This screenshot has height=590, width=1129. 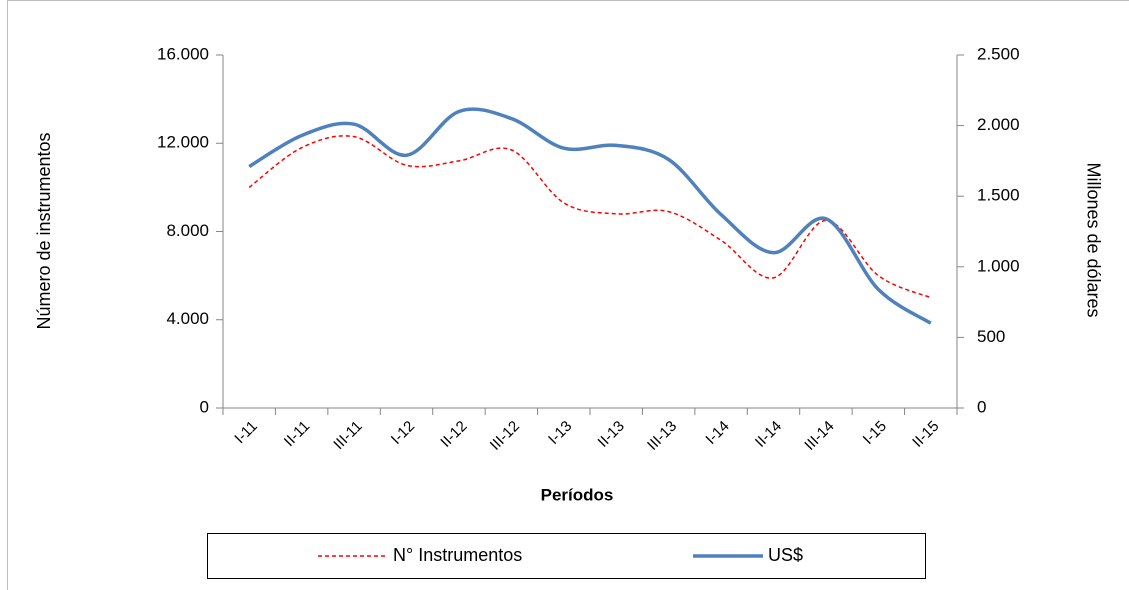 I want to click on x-axis-title: Períodos, so click(x=577, y=494).